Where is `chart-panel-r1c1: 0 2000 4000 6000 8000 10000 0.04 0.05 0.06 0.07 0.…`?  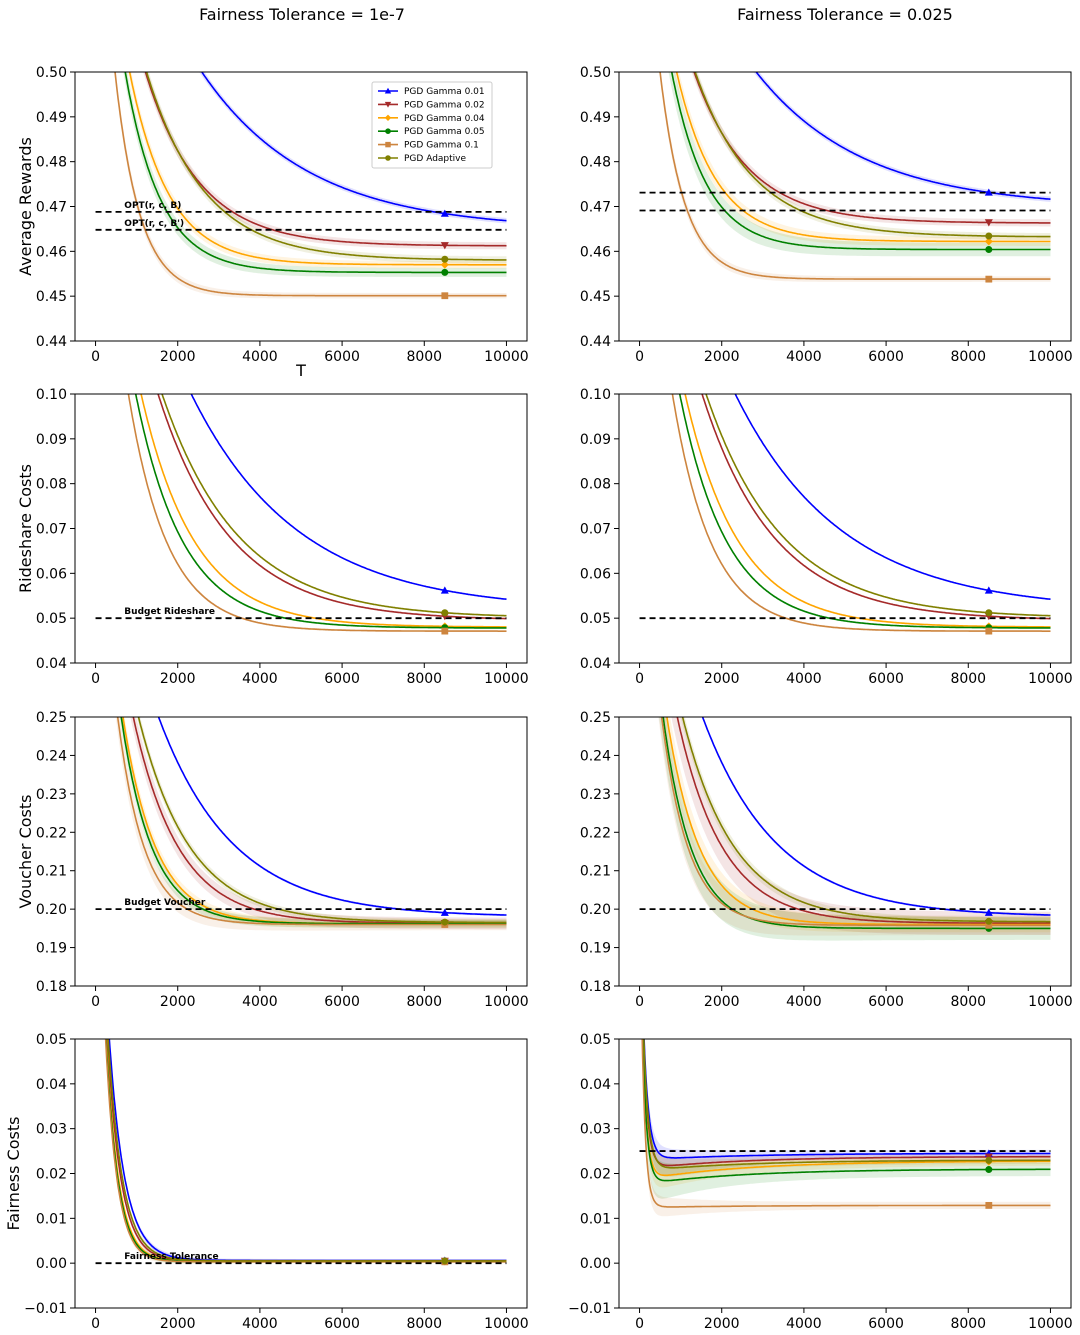
chart-panel-r1c1: 0 2000 4000 6000 8000 10000 0.04 0.05 0.06 0.07 0.… is located at coordinates (826, 537).